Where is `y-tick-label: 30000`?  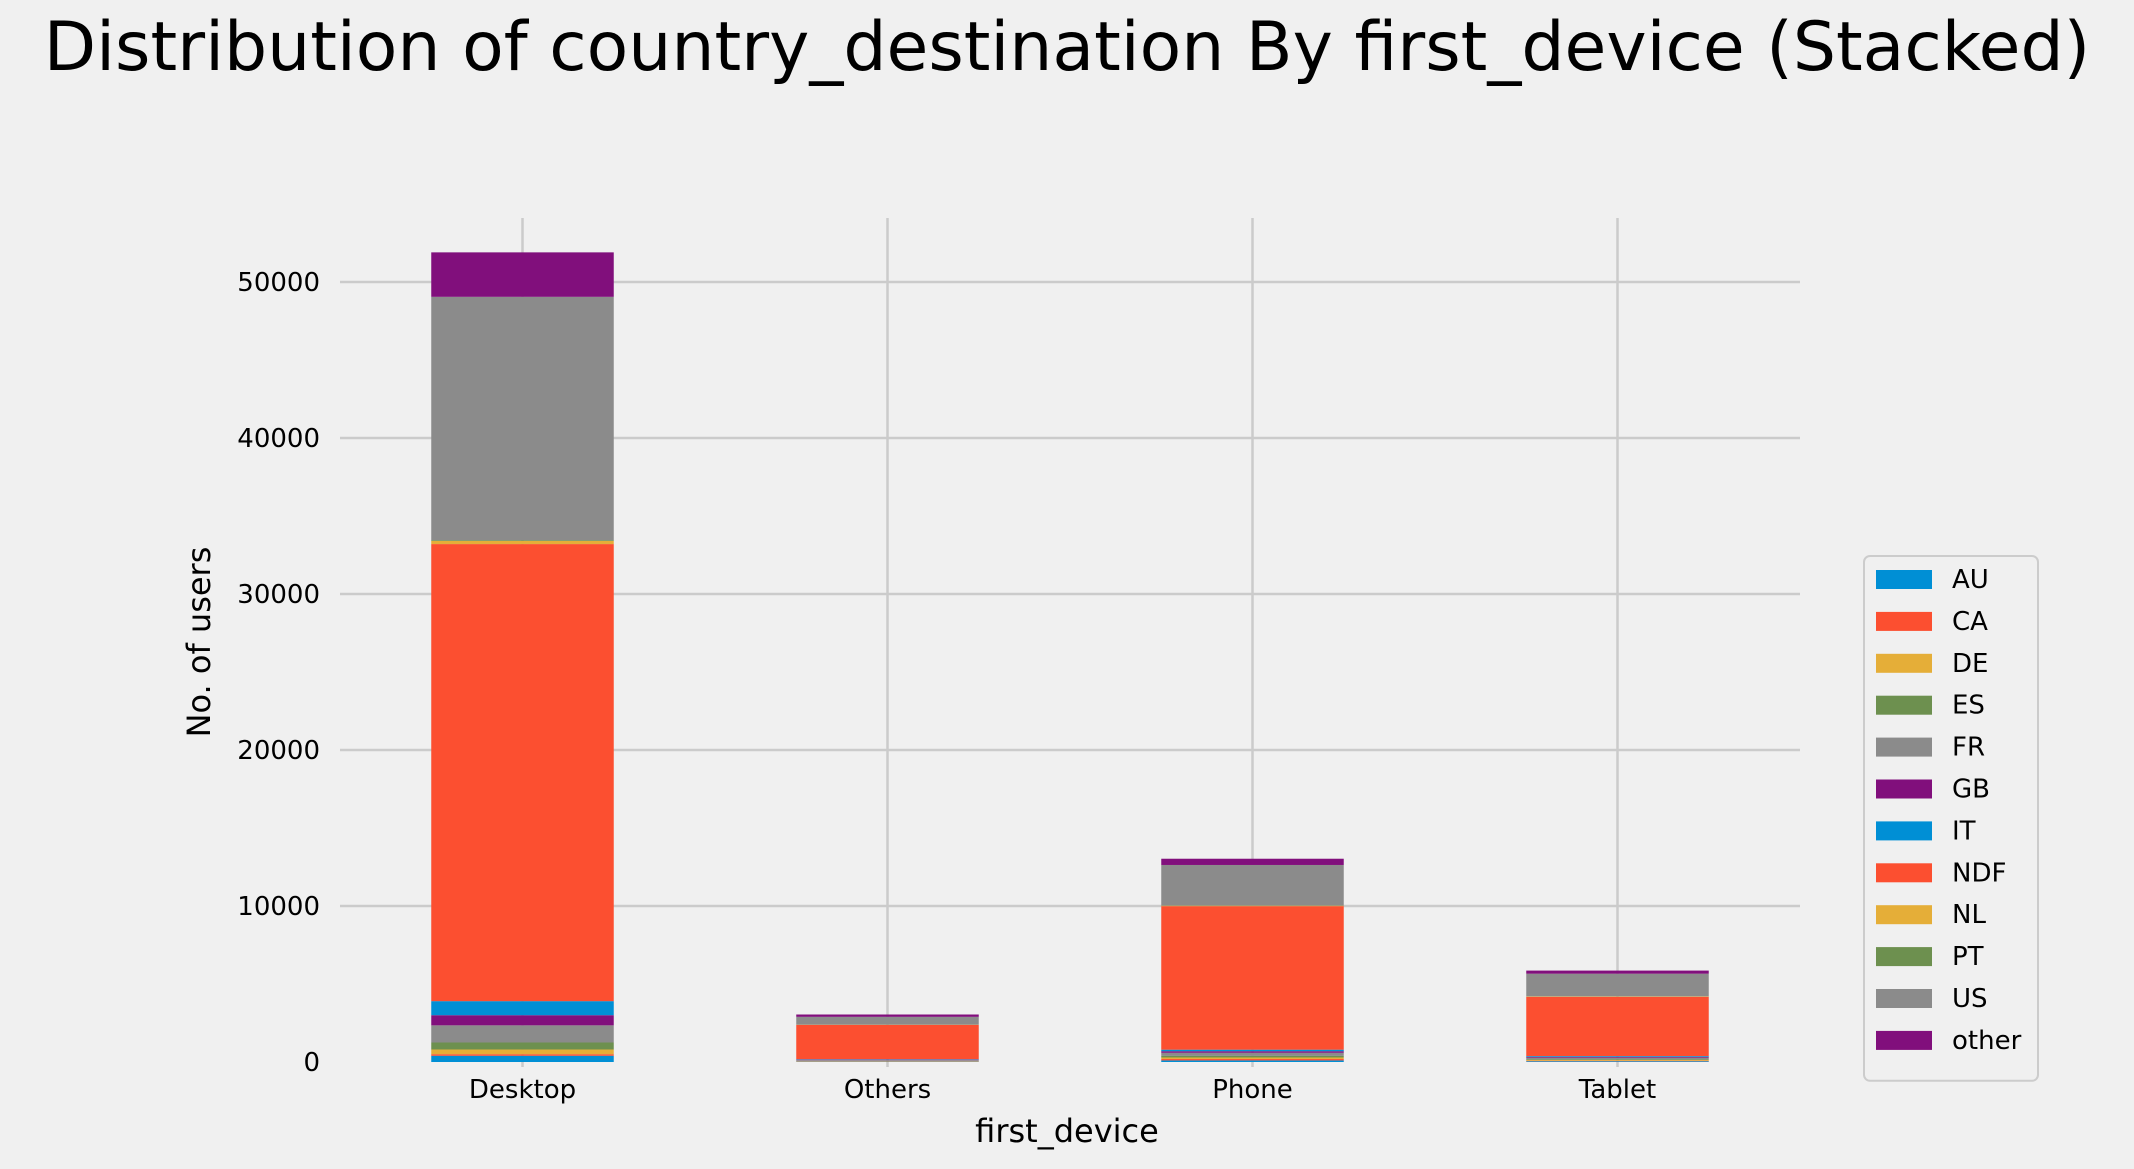
y-tick-label: 30000 is located at coordinates (278, 595).